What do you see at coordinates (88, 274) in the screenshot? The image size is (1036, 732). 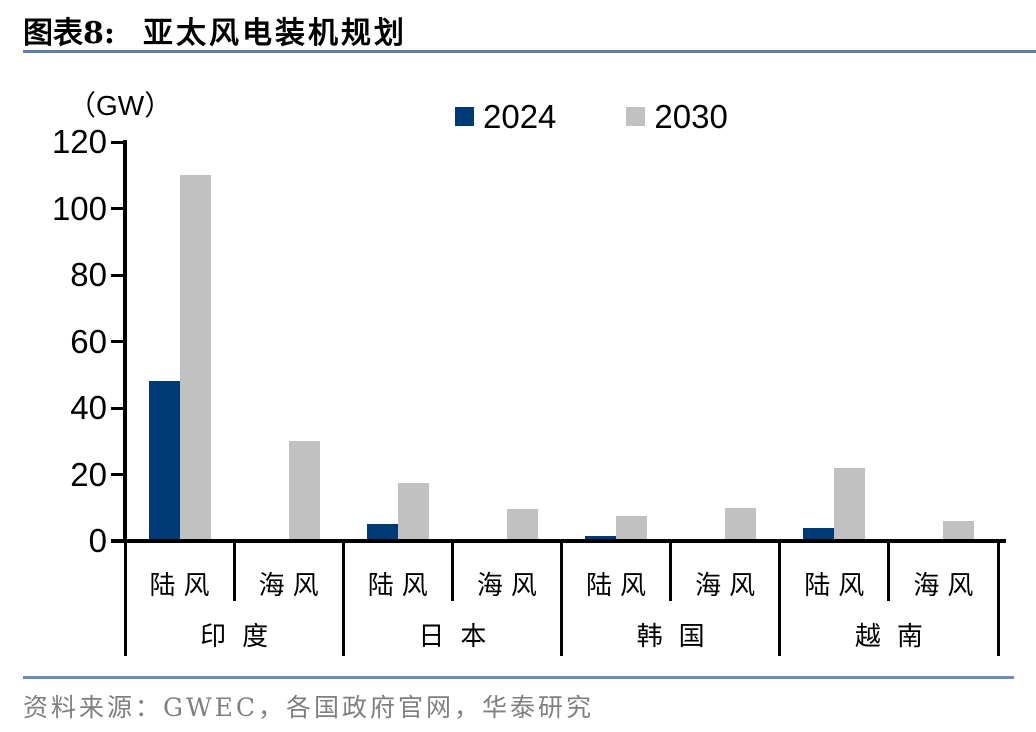 I see `y-tick-label: 80` at bounding box center [88, 274].